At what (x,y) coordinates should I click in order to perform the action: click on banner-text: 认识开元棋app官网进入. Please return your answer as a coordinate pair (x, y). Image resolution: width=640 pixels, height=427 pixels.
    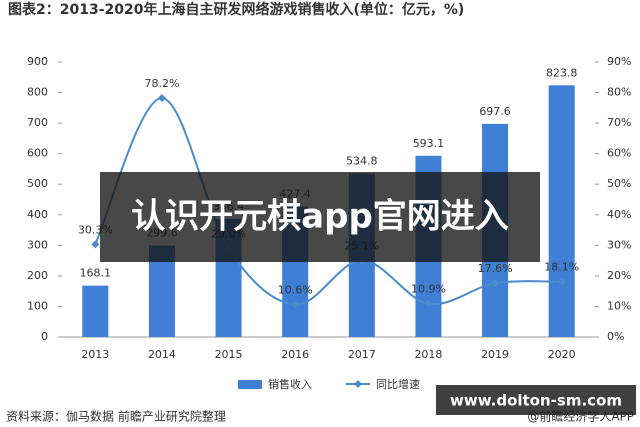
    Looking at the image, I should click on (320, 217).